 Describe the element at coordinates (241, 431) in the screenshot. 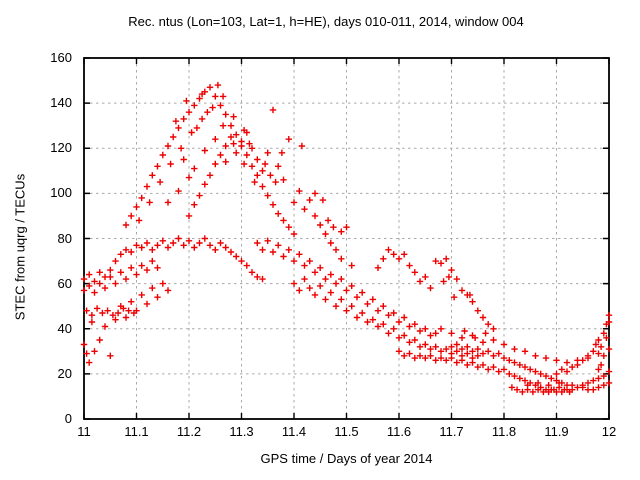

I see `x-tick-label: 11.3` at that location.